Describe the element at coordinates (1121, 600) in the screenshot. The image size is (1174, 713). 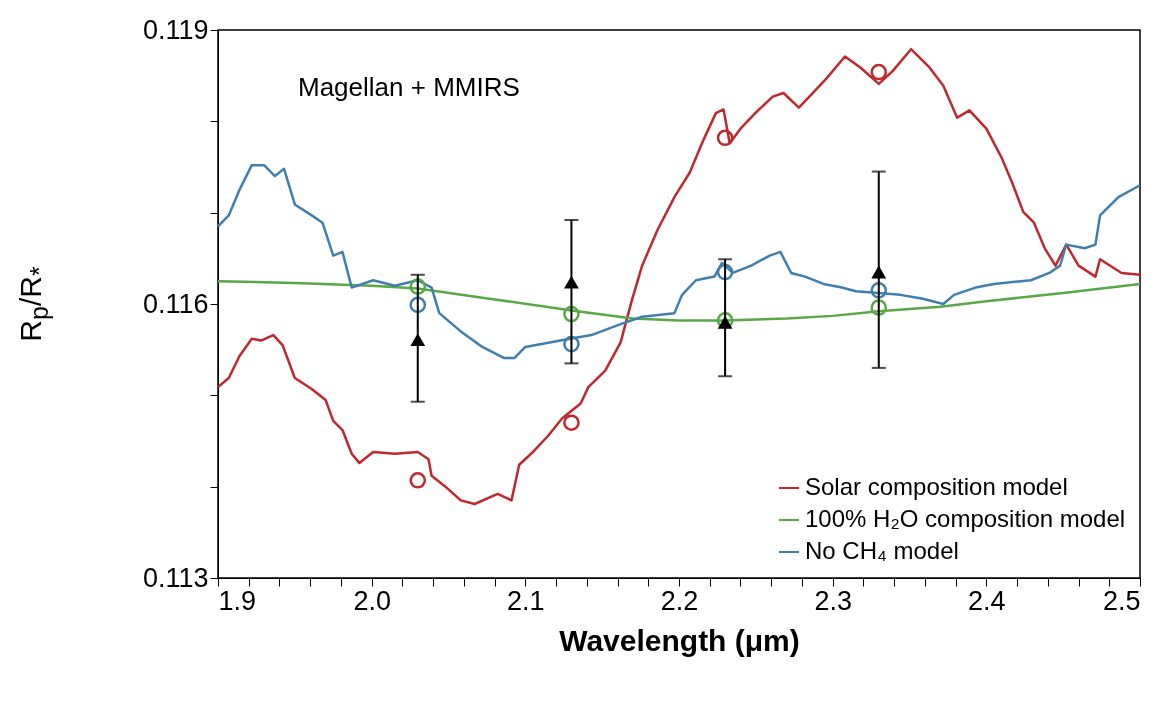
I see `x-tick-label: 2.5` at that location.